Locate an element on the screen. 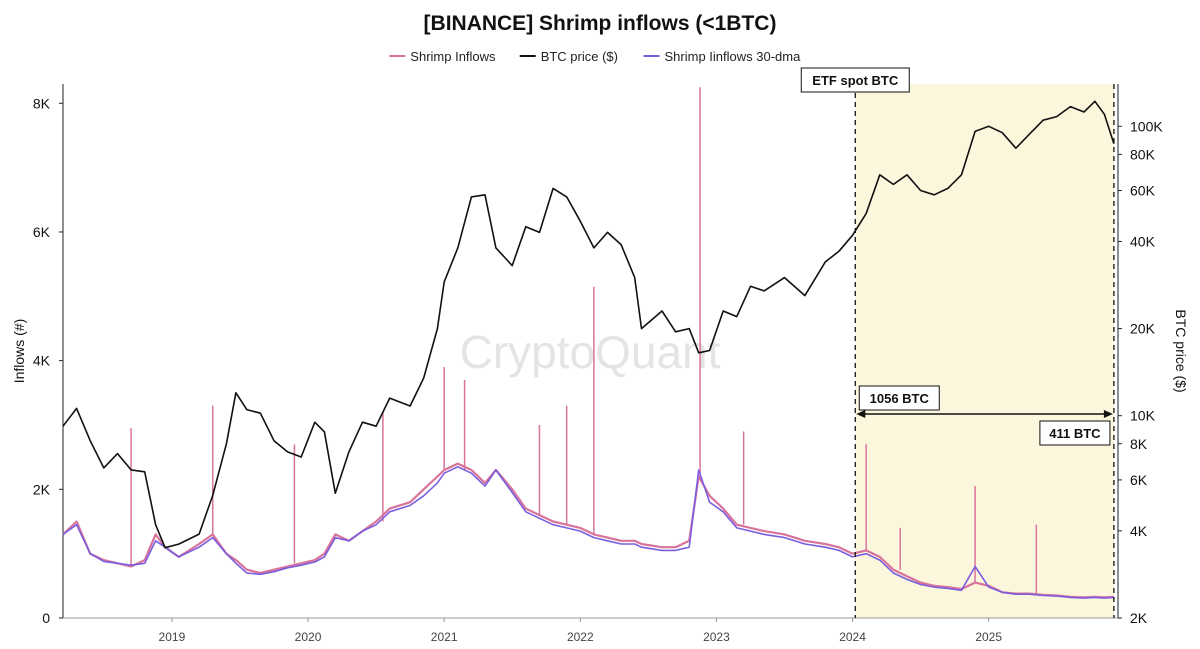 The width and height of the screenshot is (1200, 649). right-tick: 10K is located at coordinates (1137, 416).